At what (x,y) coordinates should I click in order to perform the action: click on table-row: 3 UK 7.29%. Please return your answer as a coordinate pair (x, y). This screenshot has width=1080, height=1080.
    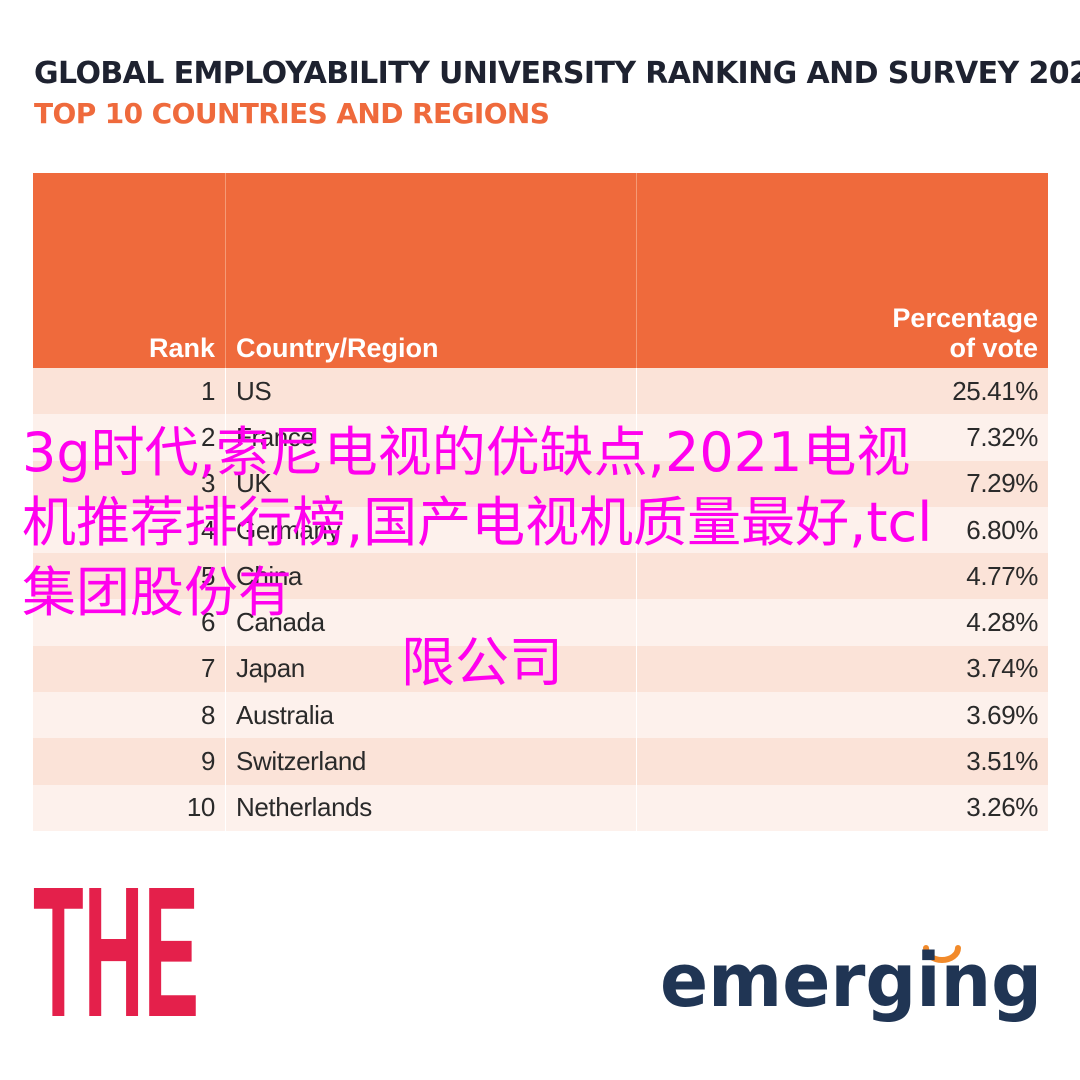
    Looking at the image, I should click on (540, 483).